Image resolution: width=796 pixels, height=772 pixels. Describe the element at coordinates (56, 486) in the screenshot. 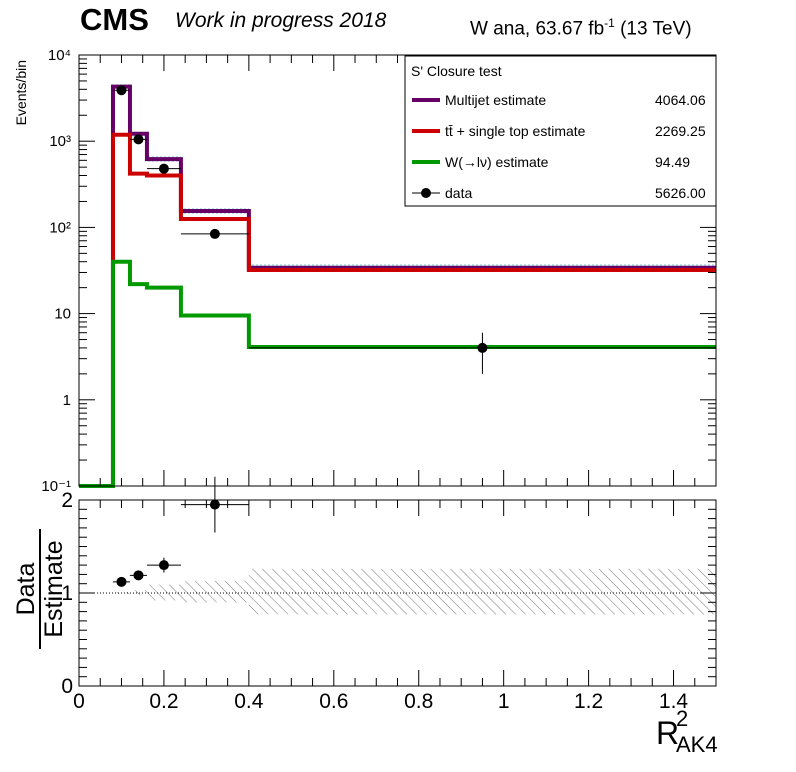

I see `y-tick-label: 10⁻¹` at that location.